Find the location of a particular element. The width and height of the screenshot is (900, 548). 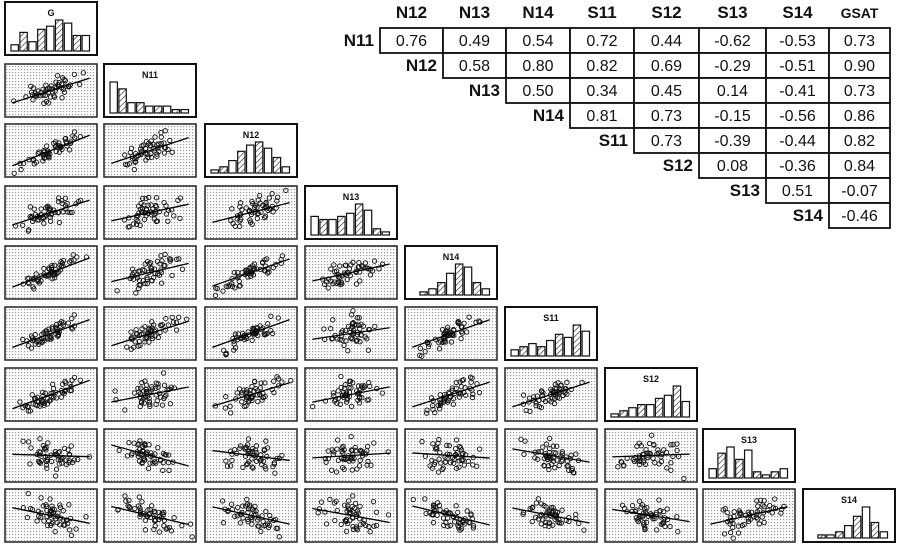

scatter-panel-S11-G is located at coordinates (51, 333).